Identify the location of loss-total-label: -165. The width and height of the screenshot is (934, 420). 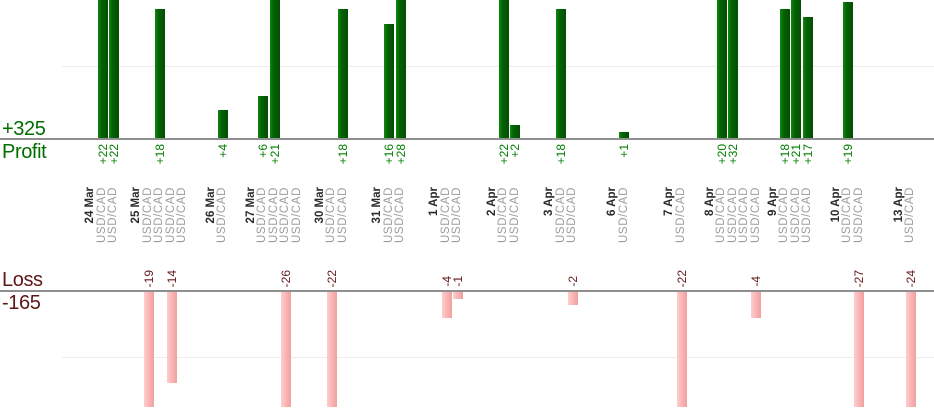
(21, 303).